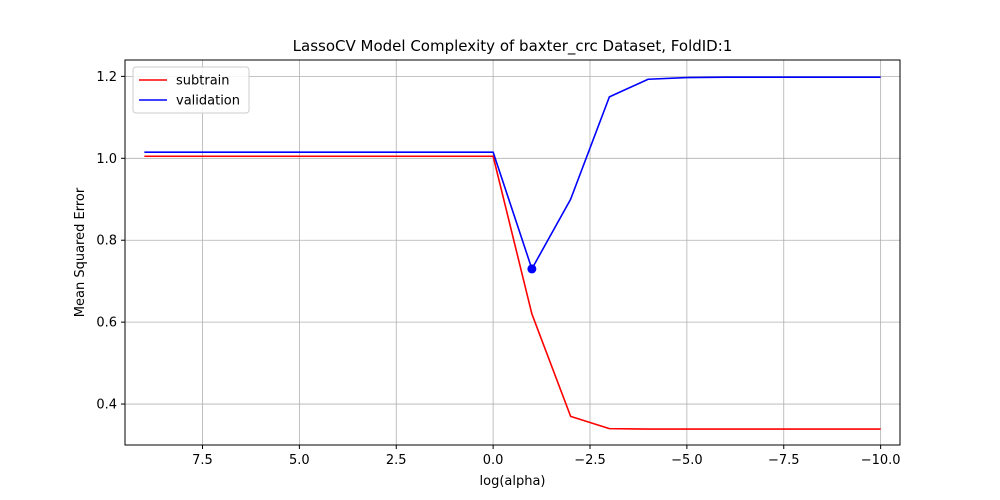 The height and width of the screenshot is (500, 1000). Describe the element at coordinates (493, 460) in the screenshot. I see `x-tick-label: 0.0` at that location.